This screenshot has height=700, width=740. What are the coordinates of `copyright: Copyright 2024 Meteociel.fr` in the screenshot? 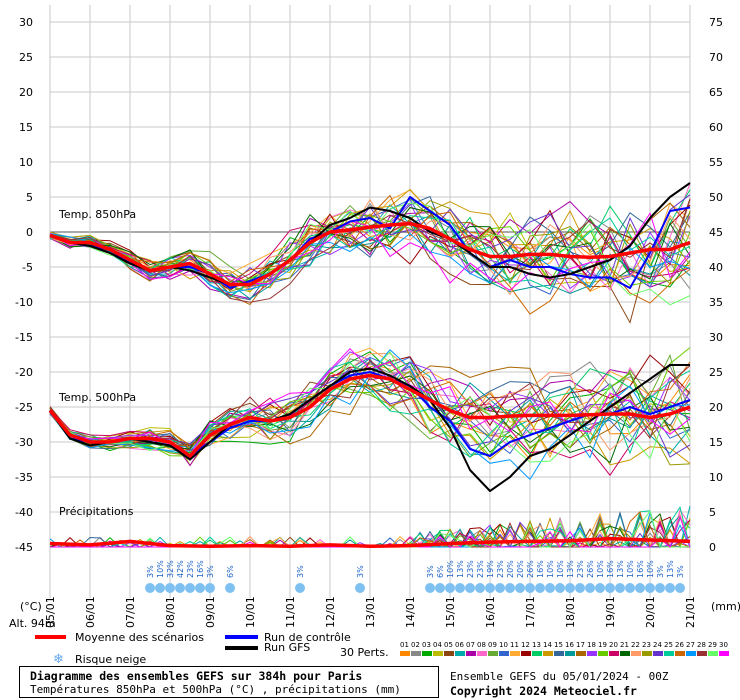 It's located at (543, 691).